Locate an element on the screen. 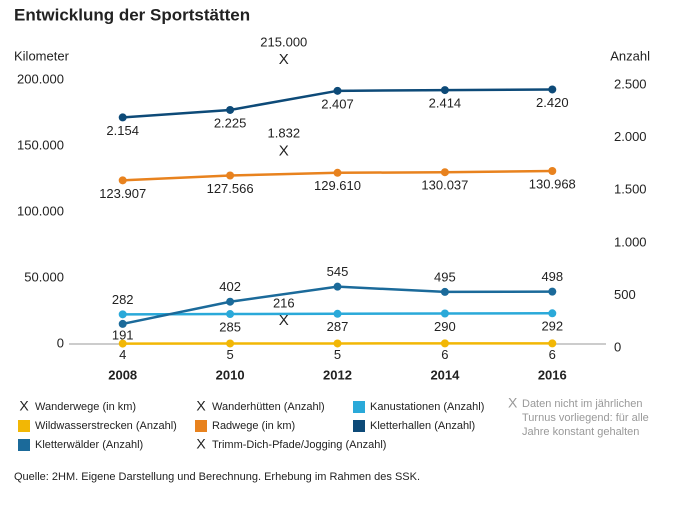 This screenshot has width=692, height=515. value-label: 129.610 is located at coordinates (337, 185).